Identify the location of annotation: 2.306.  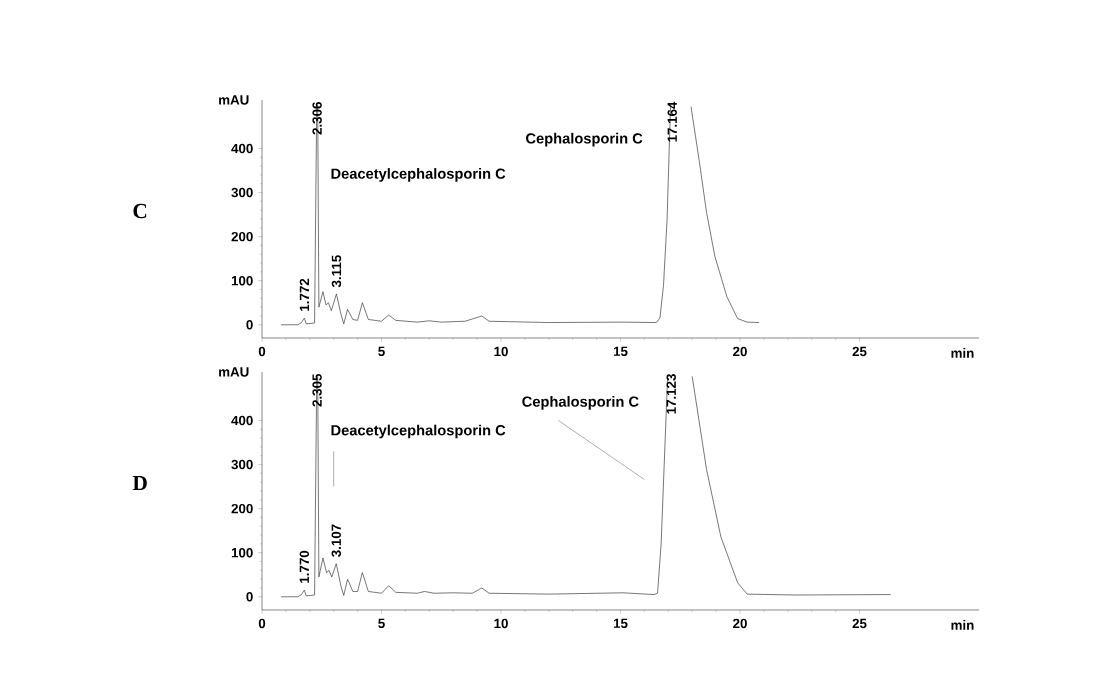
(317, 118).